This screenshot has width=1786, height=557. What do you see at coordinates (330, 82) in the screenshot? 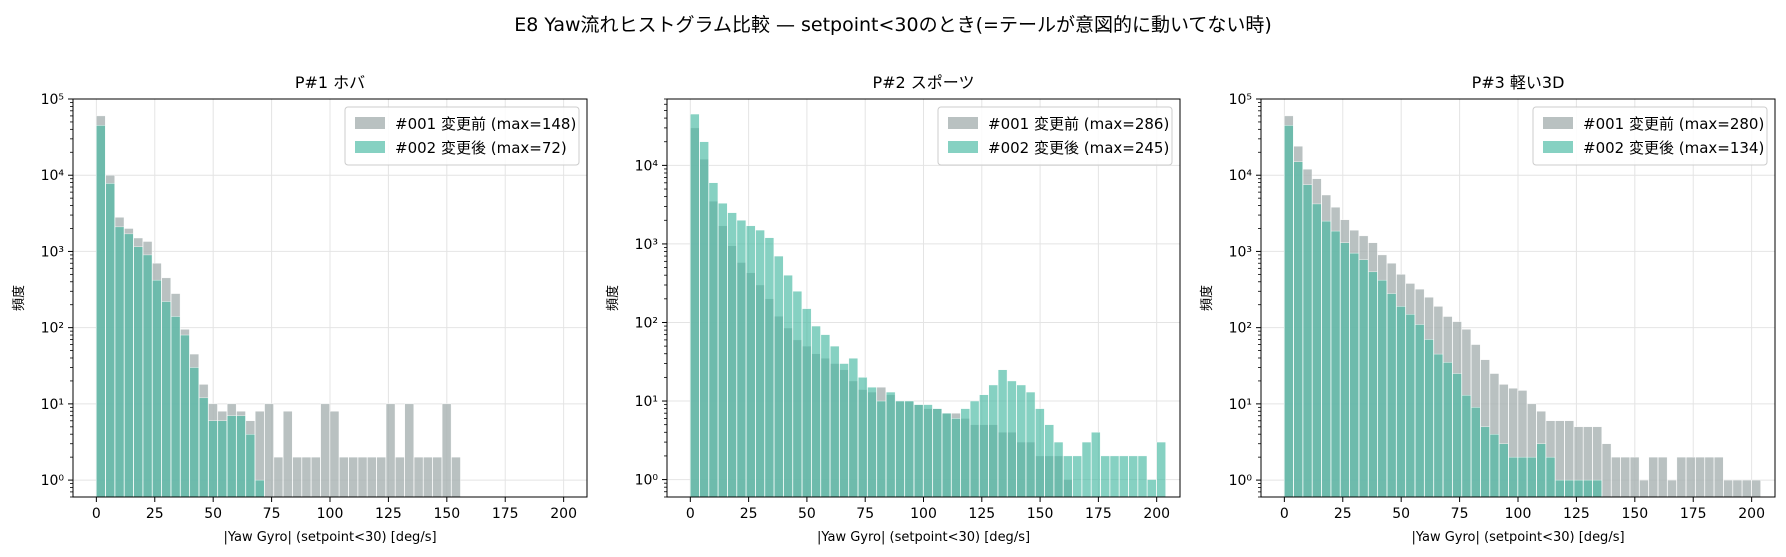
I see `panel-title: P#1 ホバ` at bounding box center [330, 82].